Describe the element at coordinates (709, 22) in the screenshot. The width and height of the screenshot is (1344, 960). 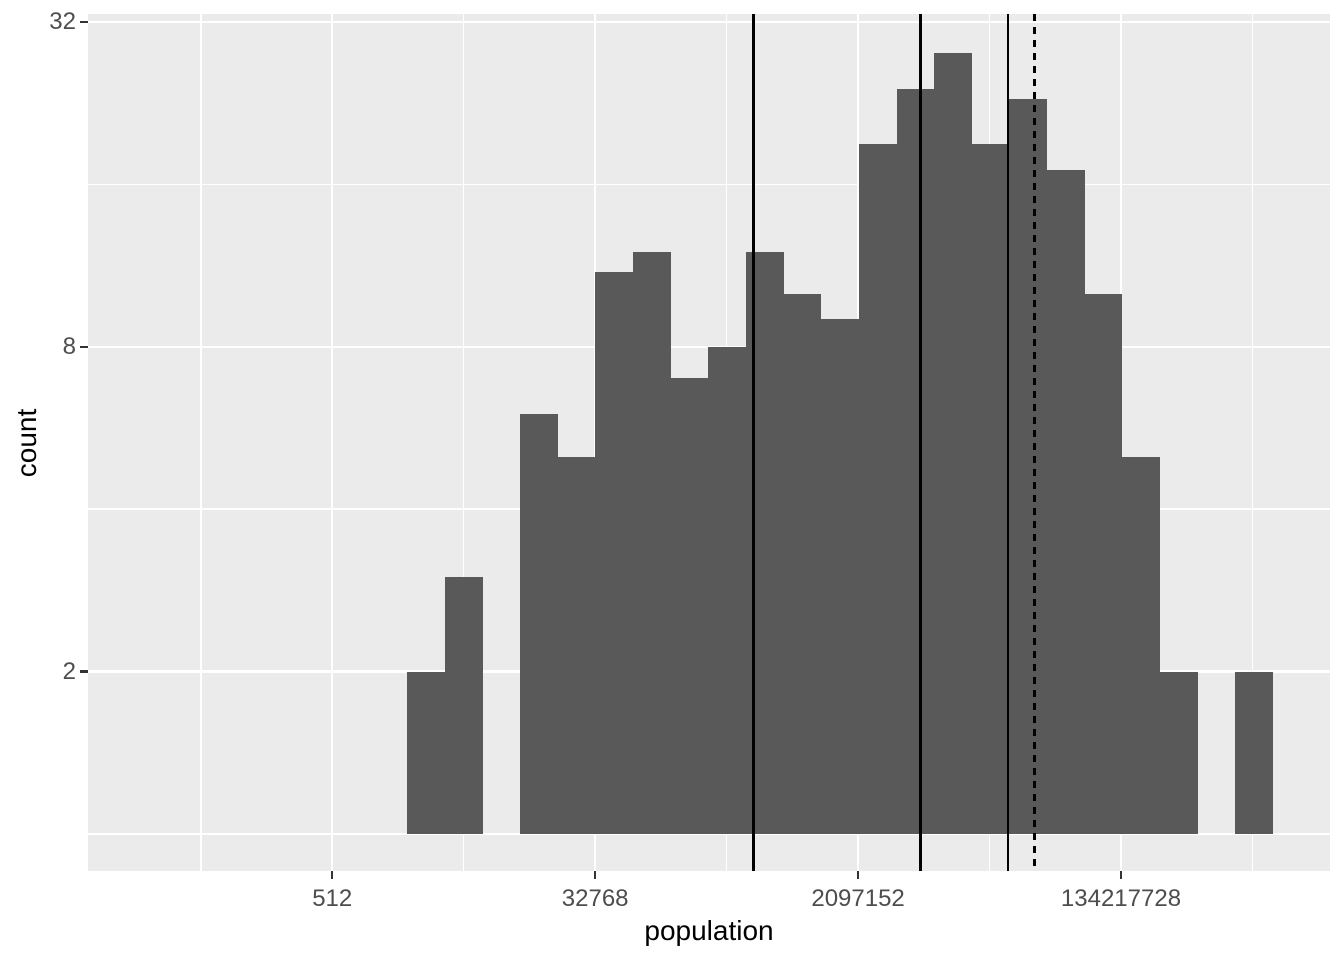
I see `major-gridline-horizontal` at that location.